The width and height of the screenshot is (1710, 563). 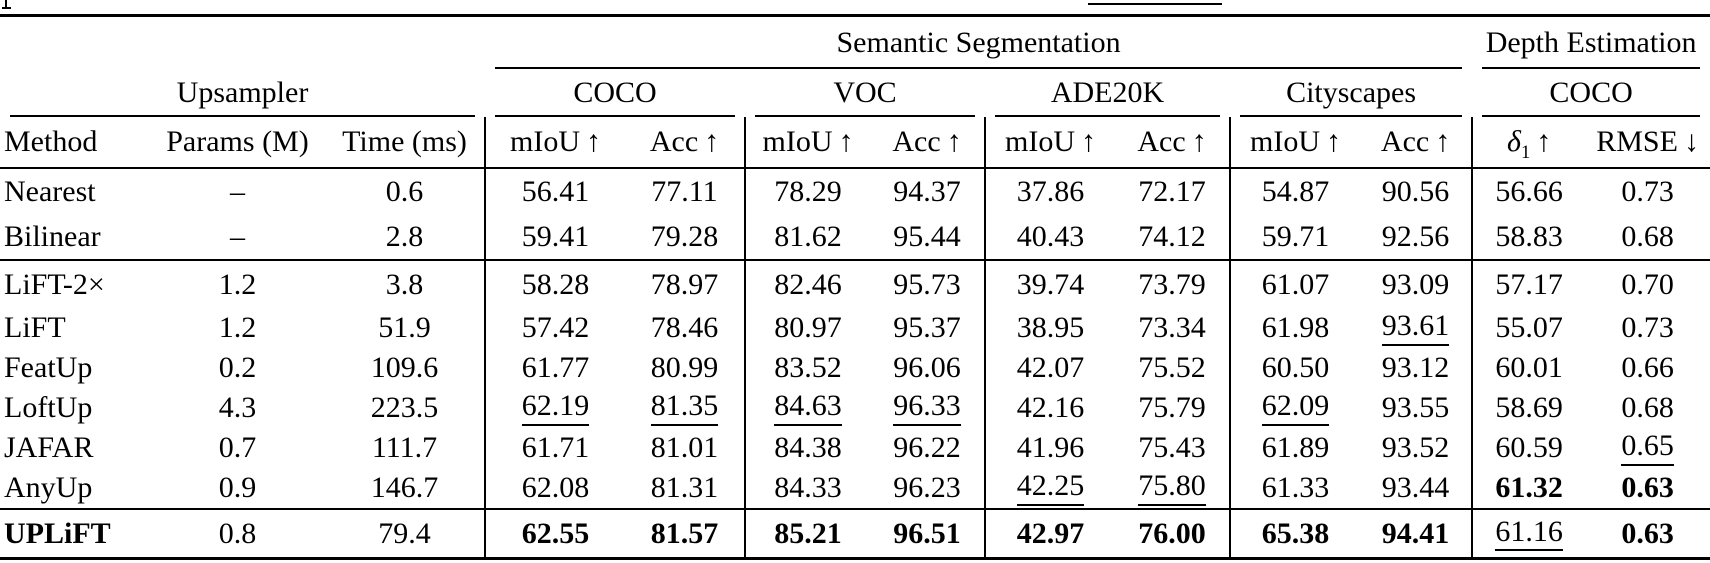 I want to click on value-cell: 96.51, so click(x=927, y=533).